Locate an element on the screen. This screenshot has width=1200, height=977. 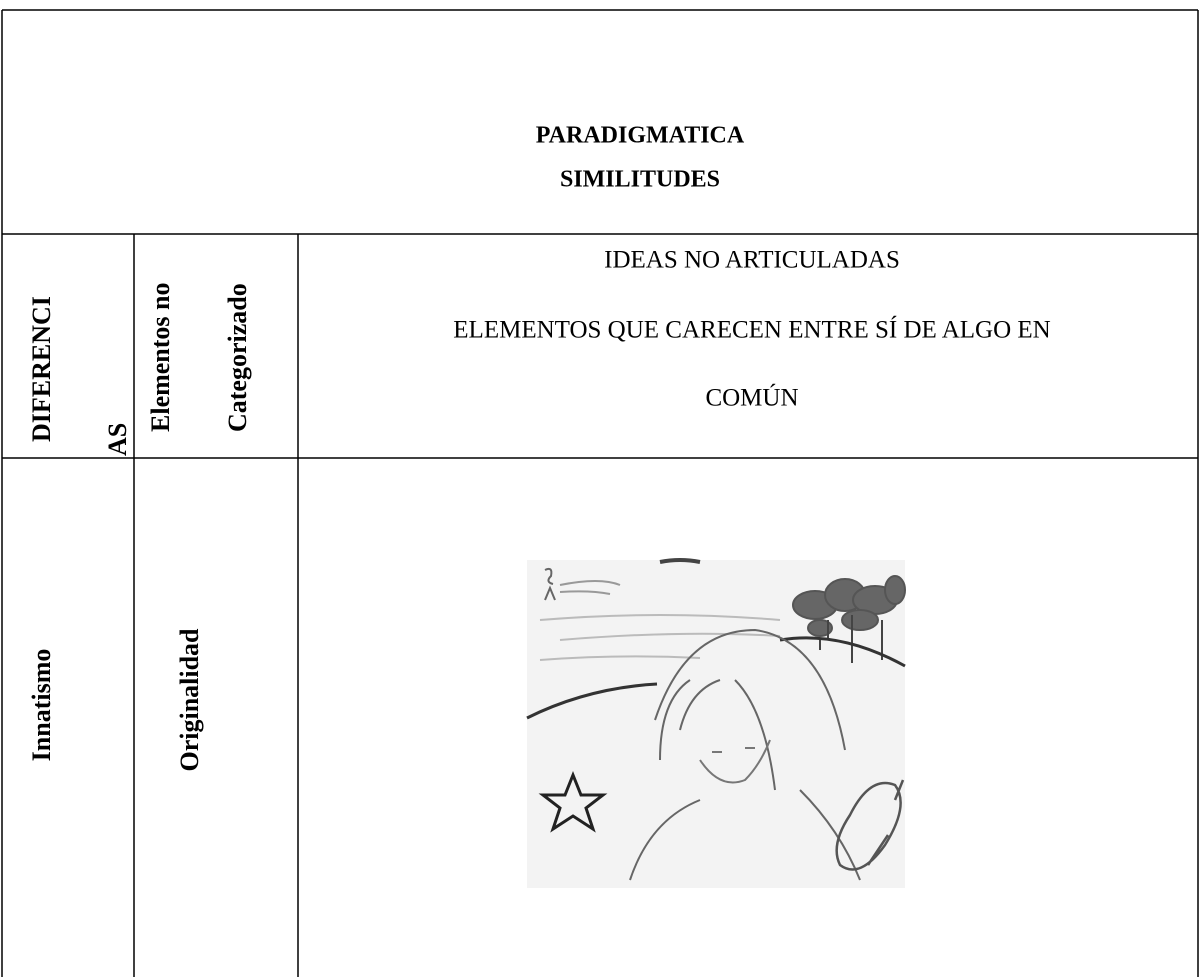
cell-text: IDEAS NO ARTICULADAS is located at coordinates (752, 260).